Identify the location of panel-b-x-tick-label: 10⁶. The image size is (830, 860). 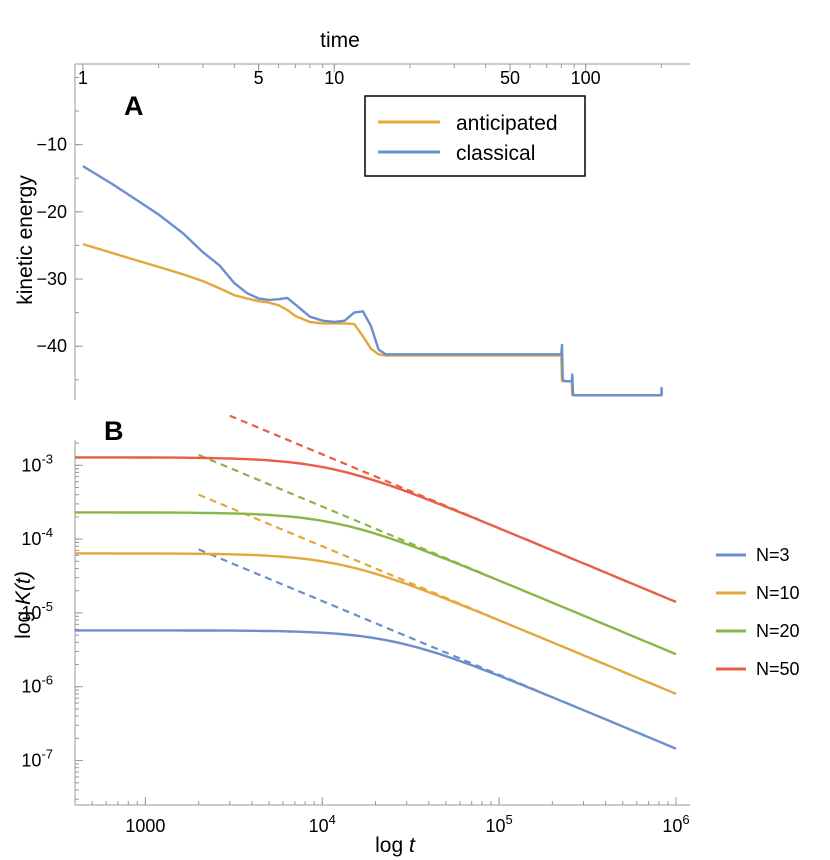
(675, 824).